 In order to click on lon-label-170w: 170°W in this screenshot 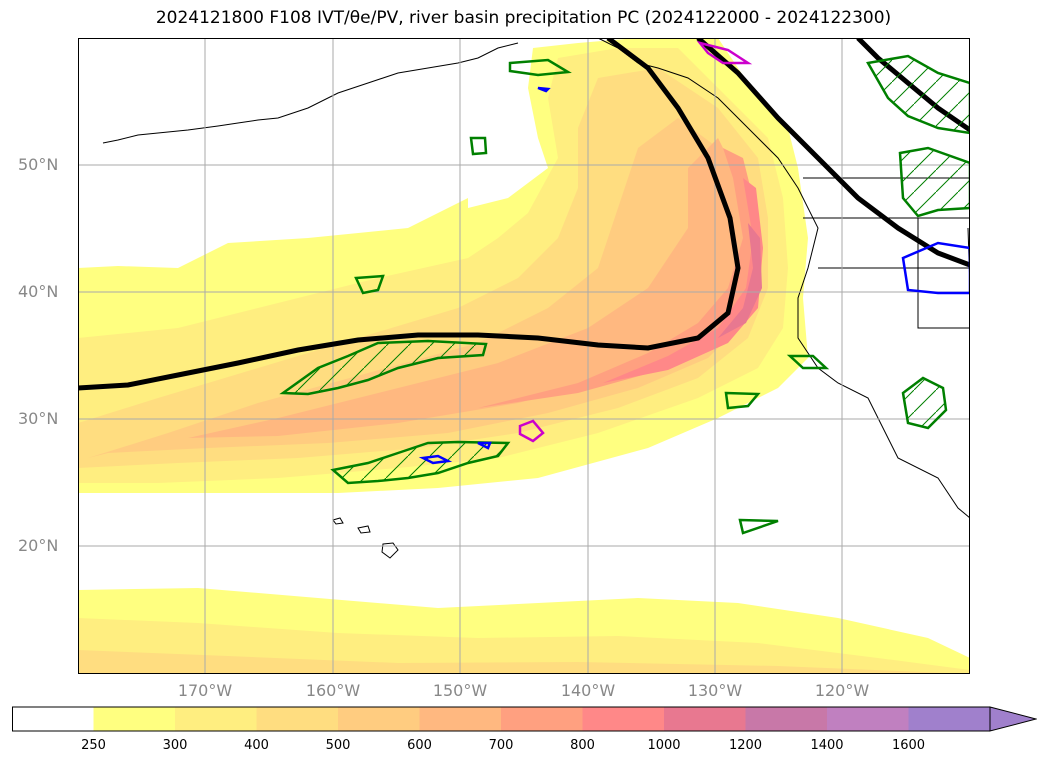, I will do `click(205, 690)`.